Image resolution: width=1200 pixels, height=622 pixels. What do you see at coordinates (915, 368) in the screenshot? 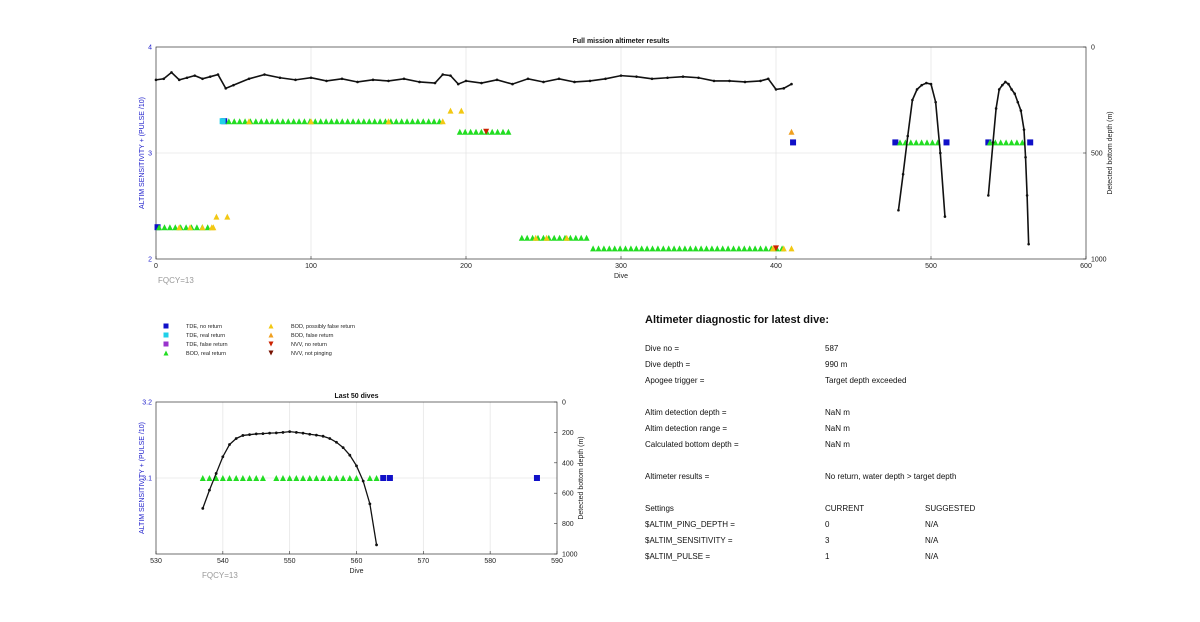
I see `diagnostic-row: Dive depth = 990 m` at bounding box center [915, 368].